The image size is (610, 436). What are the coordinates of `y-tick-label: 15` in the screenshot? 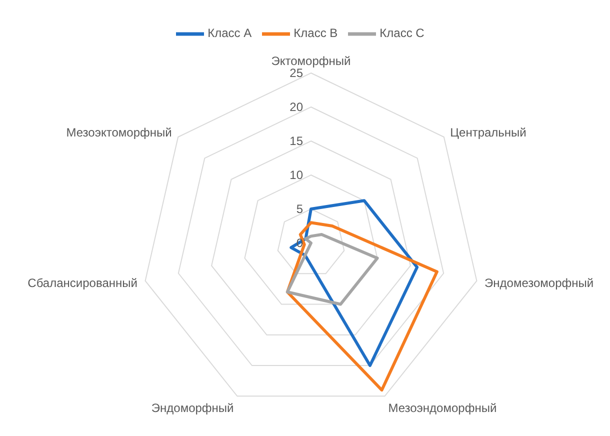 It's located at (297, 141).